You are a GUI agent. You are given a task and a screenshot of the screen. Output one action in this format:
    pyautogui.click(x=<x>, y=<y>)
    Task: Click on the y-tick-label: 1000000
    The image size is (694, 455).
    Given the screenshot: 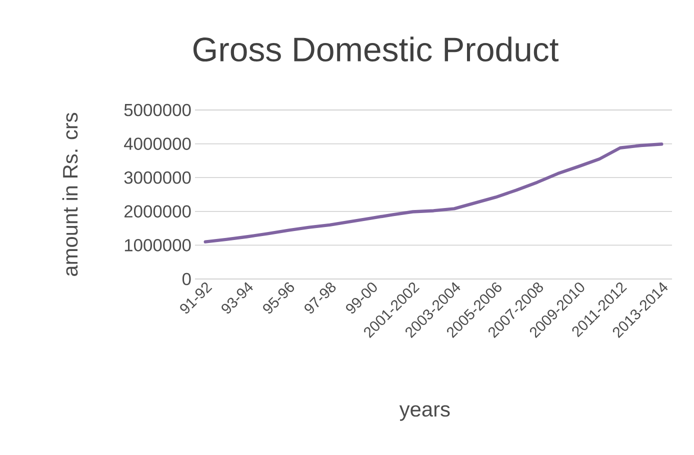 What is the action you would take?
    pyautogui.click(x=157, y=245)
    